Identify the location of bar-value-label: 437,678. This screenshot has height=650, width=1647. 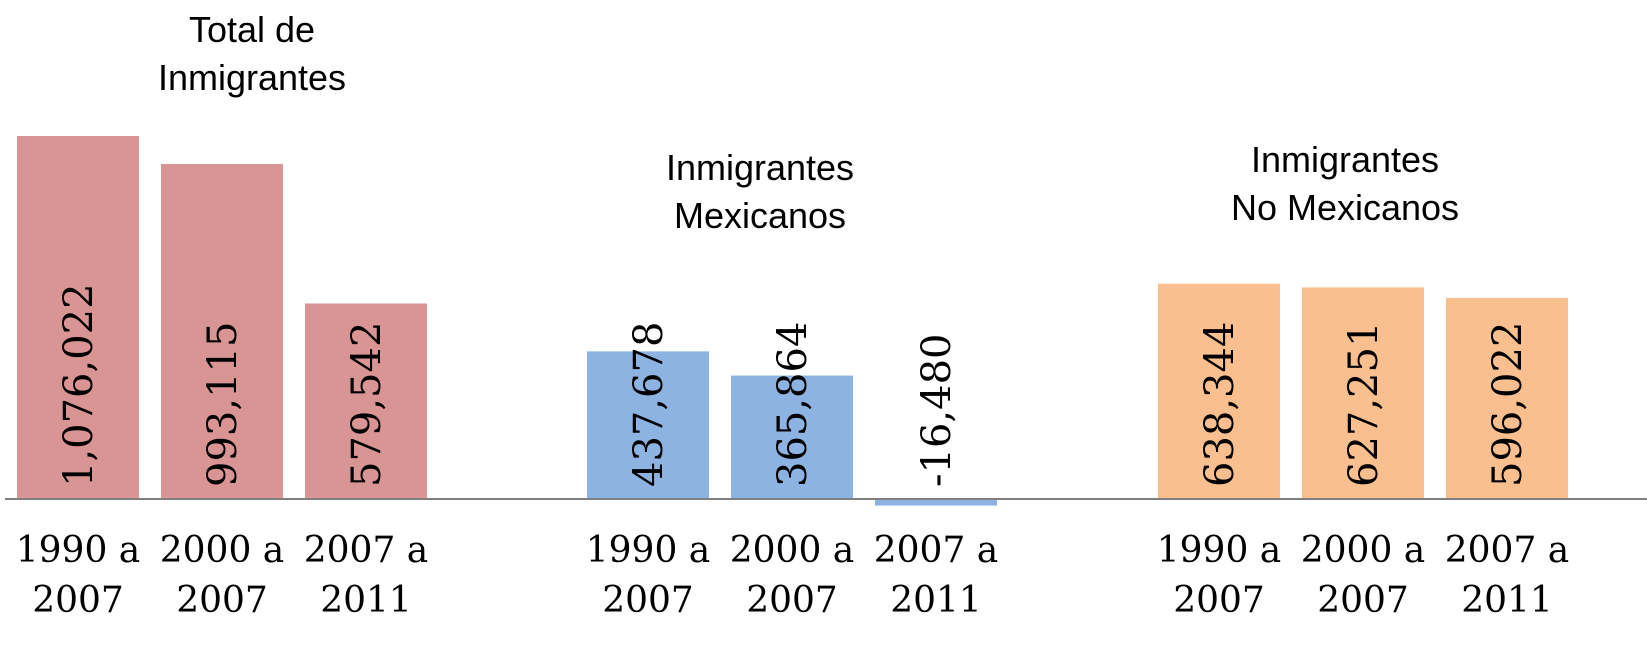
(649, 404).